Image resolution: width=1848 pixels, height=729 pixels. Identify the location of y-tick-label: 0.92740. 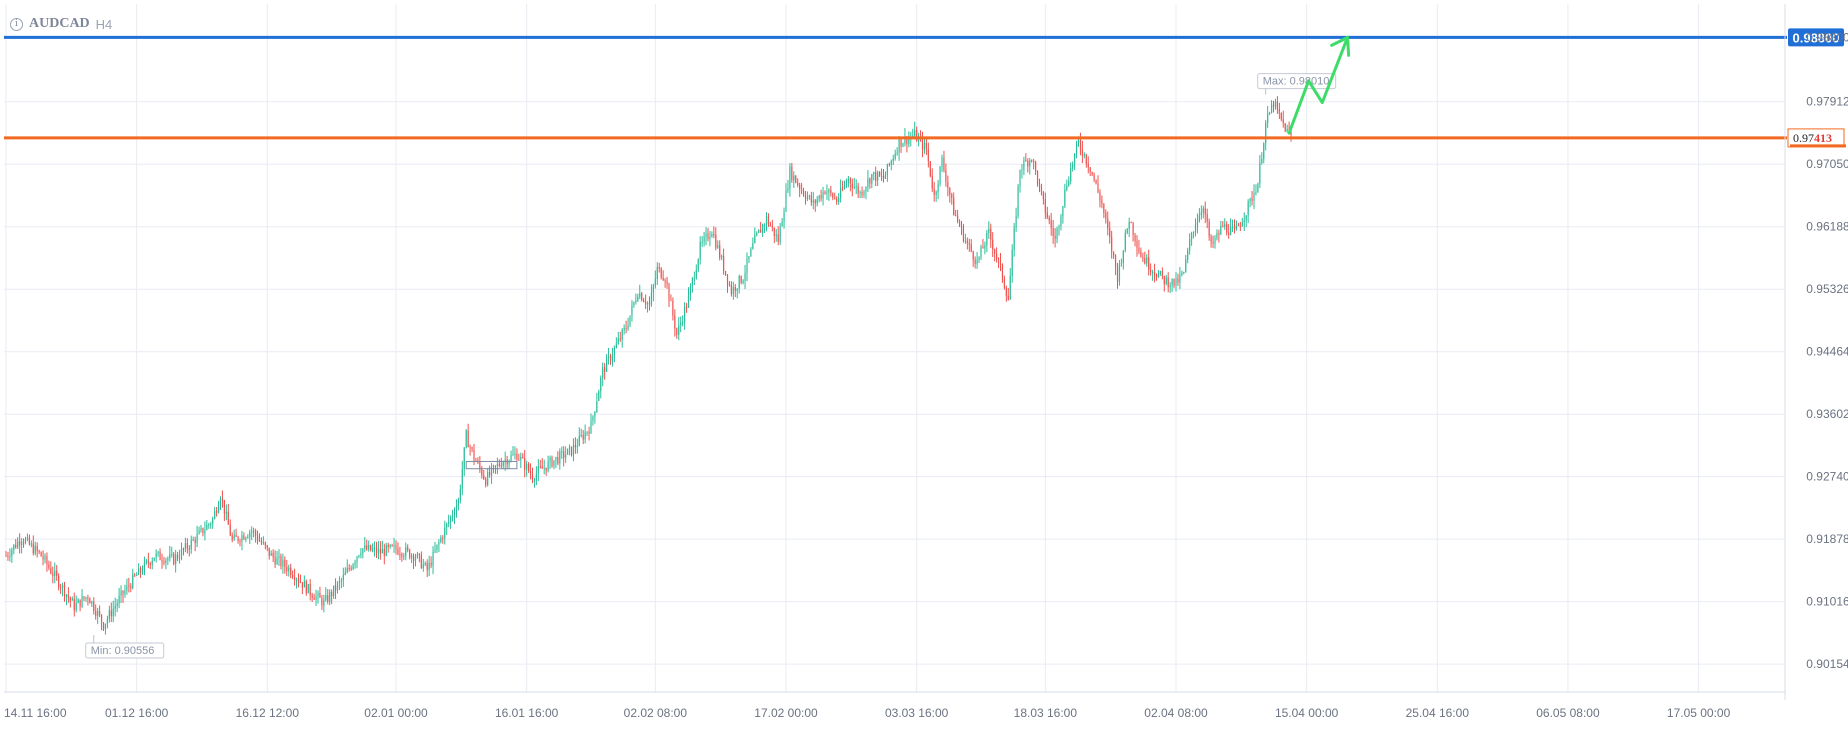
(1827, 477).